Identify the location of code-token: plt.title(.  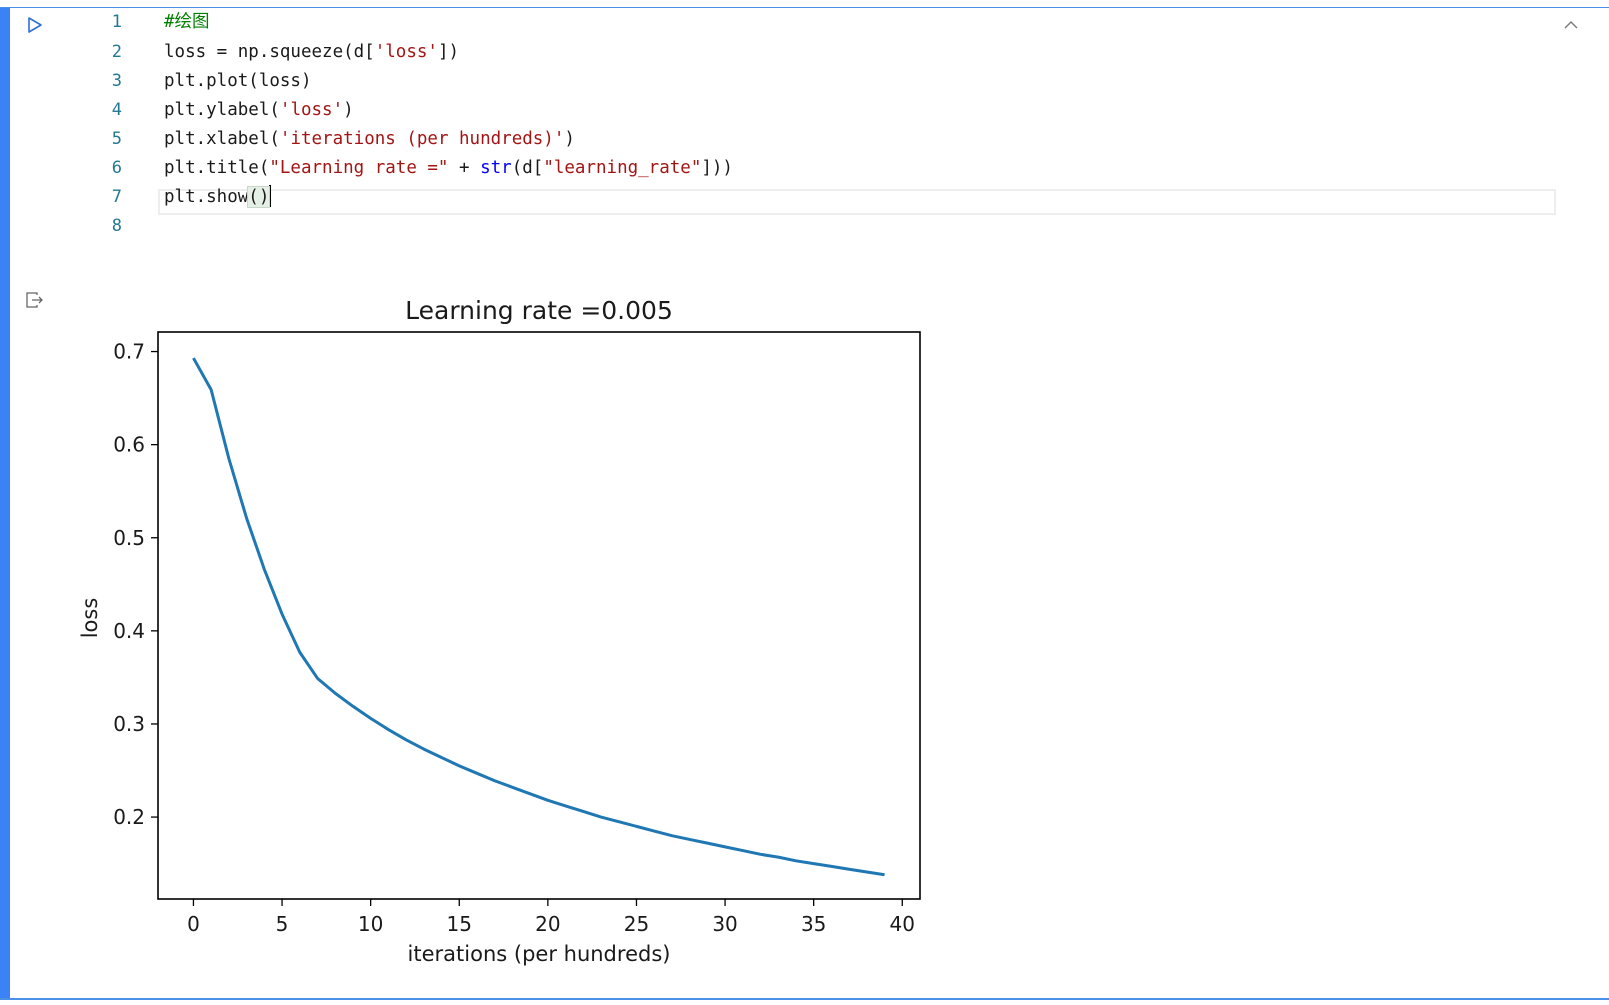
(217, 168).